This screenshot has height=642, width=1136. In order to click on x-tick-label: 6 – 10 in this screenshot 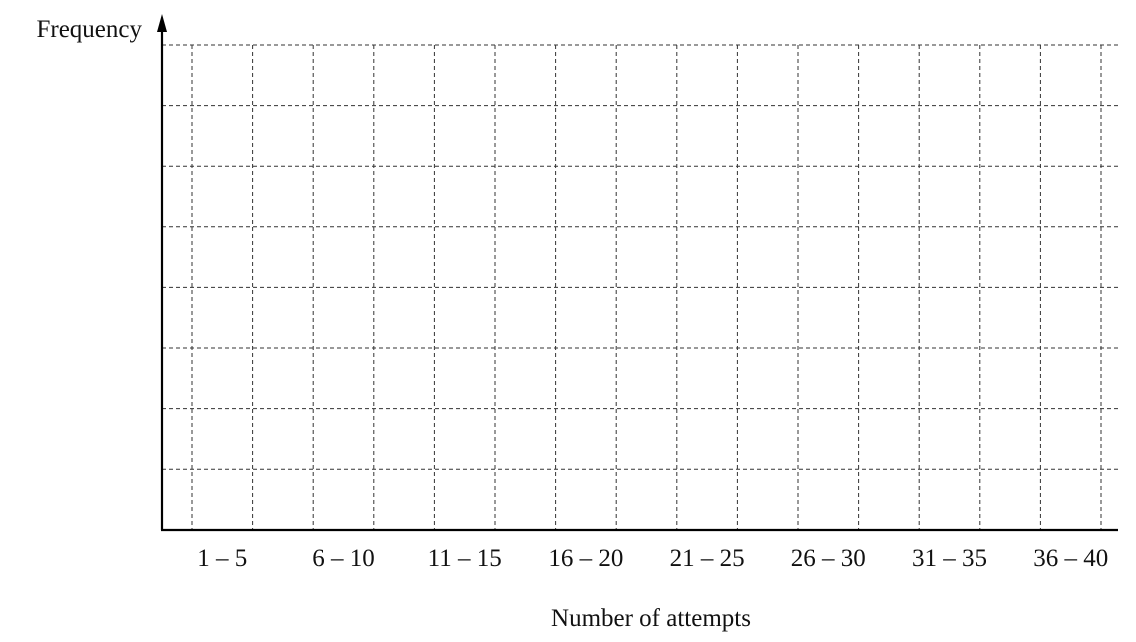, I will do `click(343, 558)`.